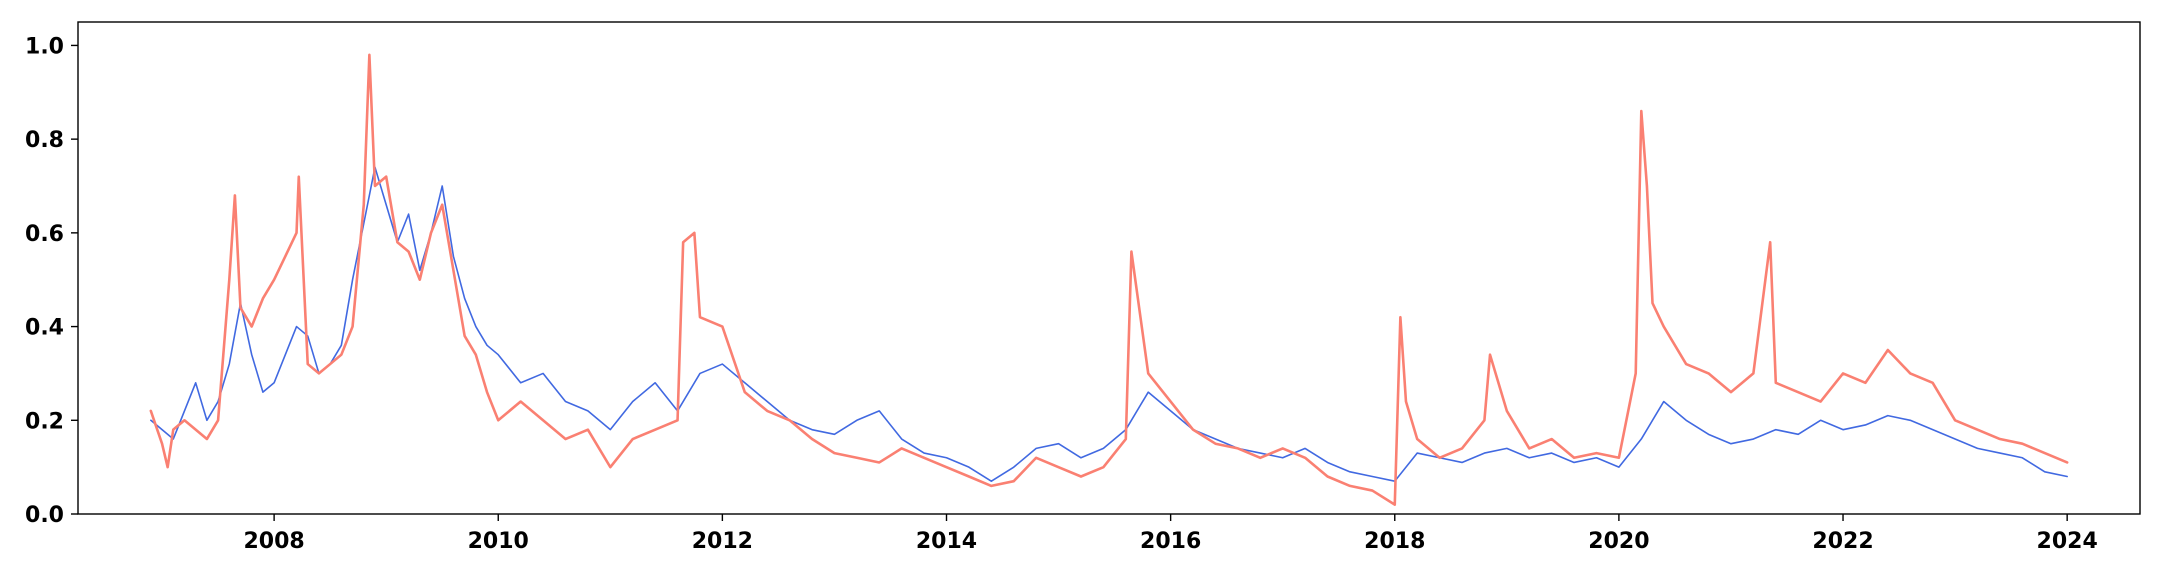 The image size is (2160, 576). What do you see at coordinates (2067, 541) in the screenshot?
I see `x-tick-label: 2024` at bounding box center [2067, 541].